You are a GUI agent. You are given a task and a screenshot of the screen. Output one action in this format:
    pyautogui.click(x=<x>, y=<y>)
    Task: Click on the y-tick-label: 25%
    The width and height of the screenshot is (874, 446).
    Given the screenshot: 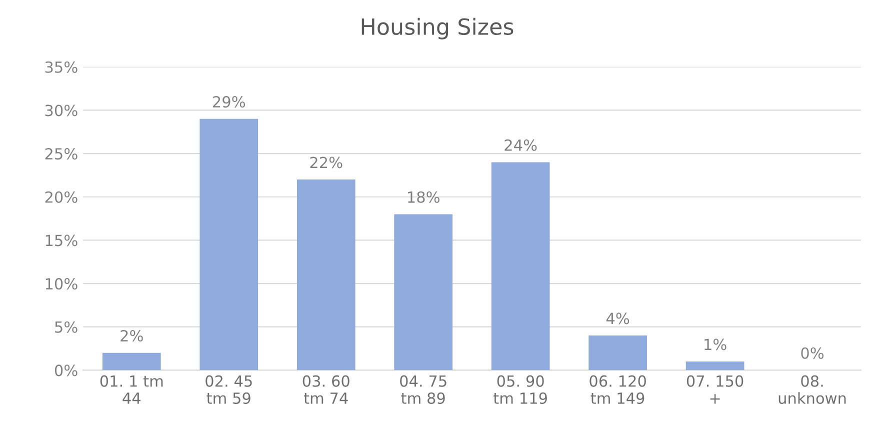 What is the action you would take?
    pyautogui.click(x=61, y=154)
    